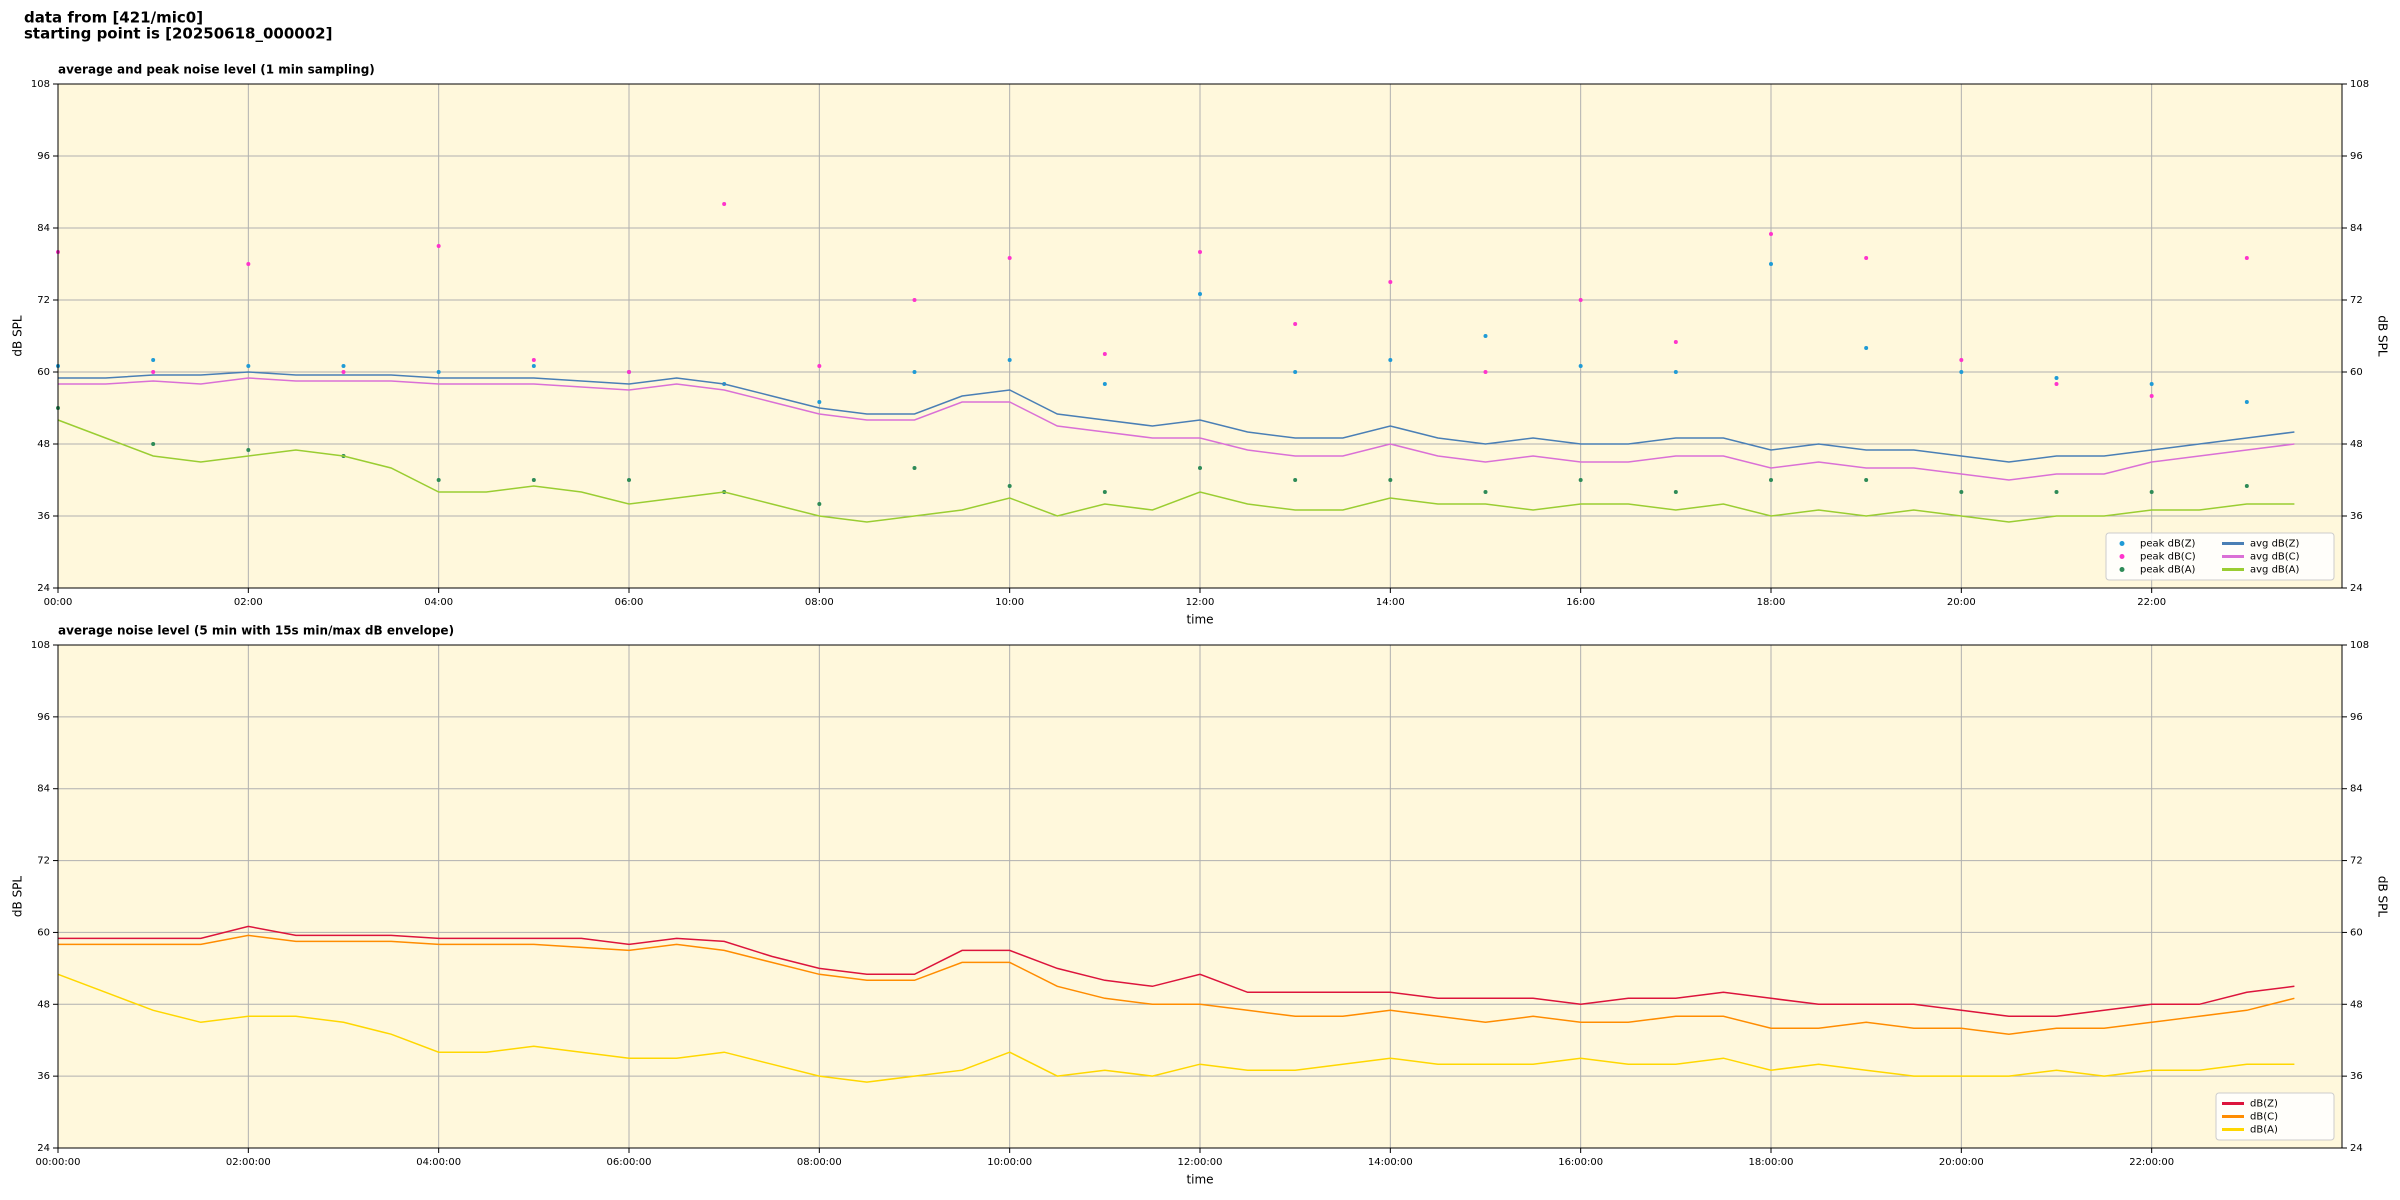 The height and width of the screenshot is (1200, 2400). What do you see at coordinates (629, 602) in the screenshot?
I see `x-tick-label: 06:00` at bounding box center [629, 602].